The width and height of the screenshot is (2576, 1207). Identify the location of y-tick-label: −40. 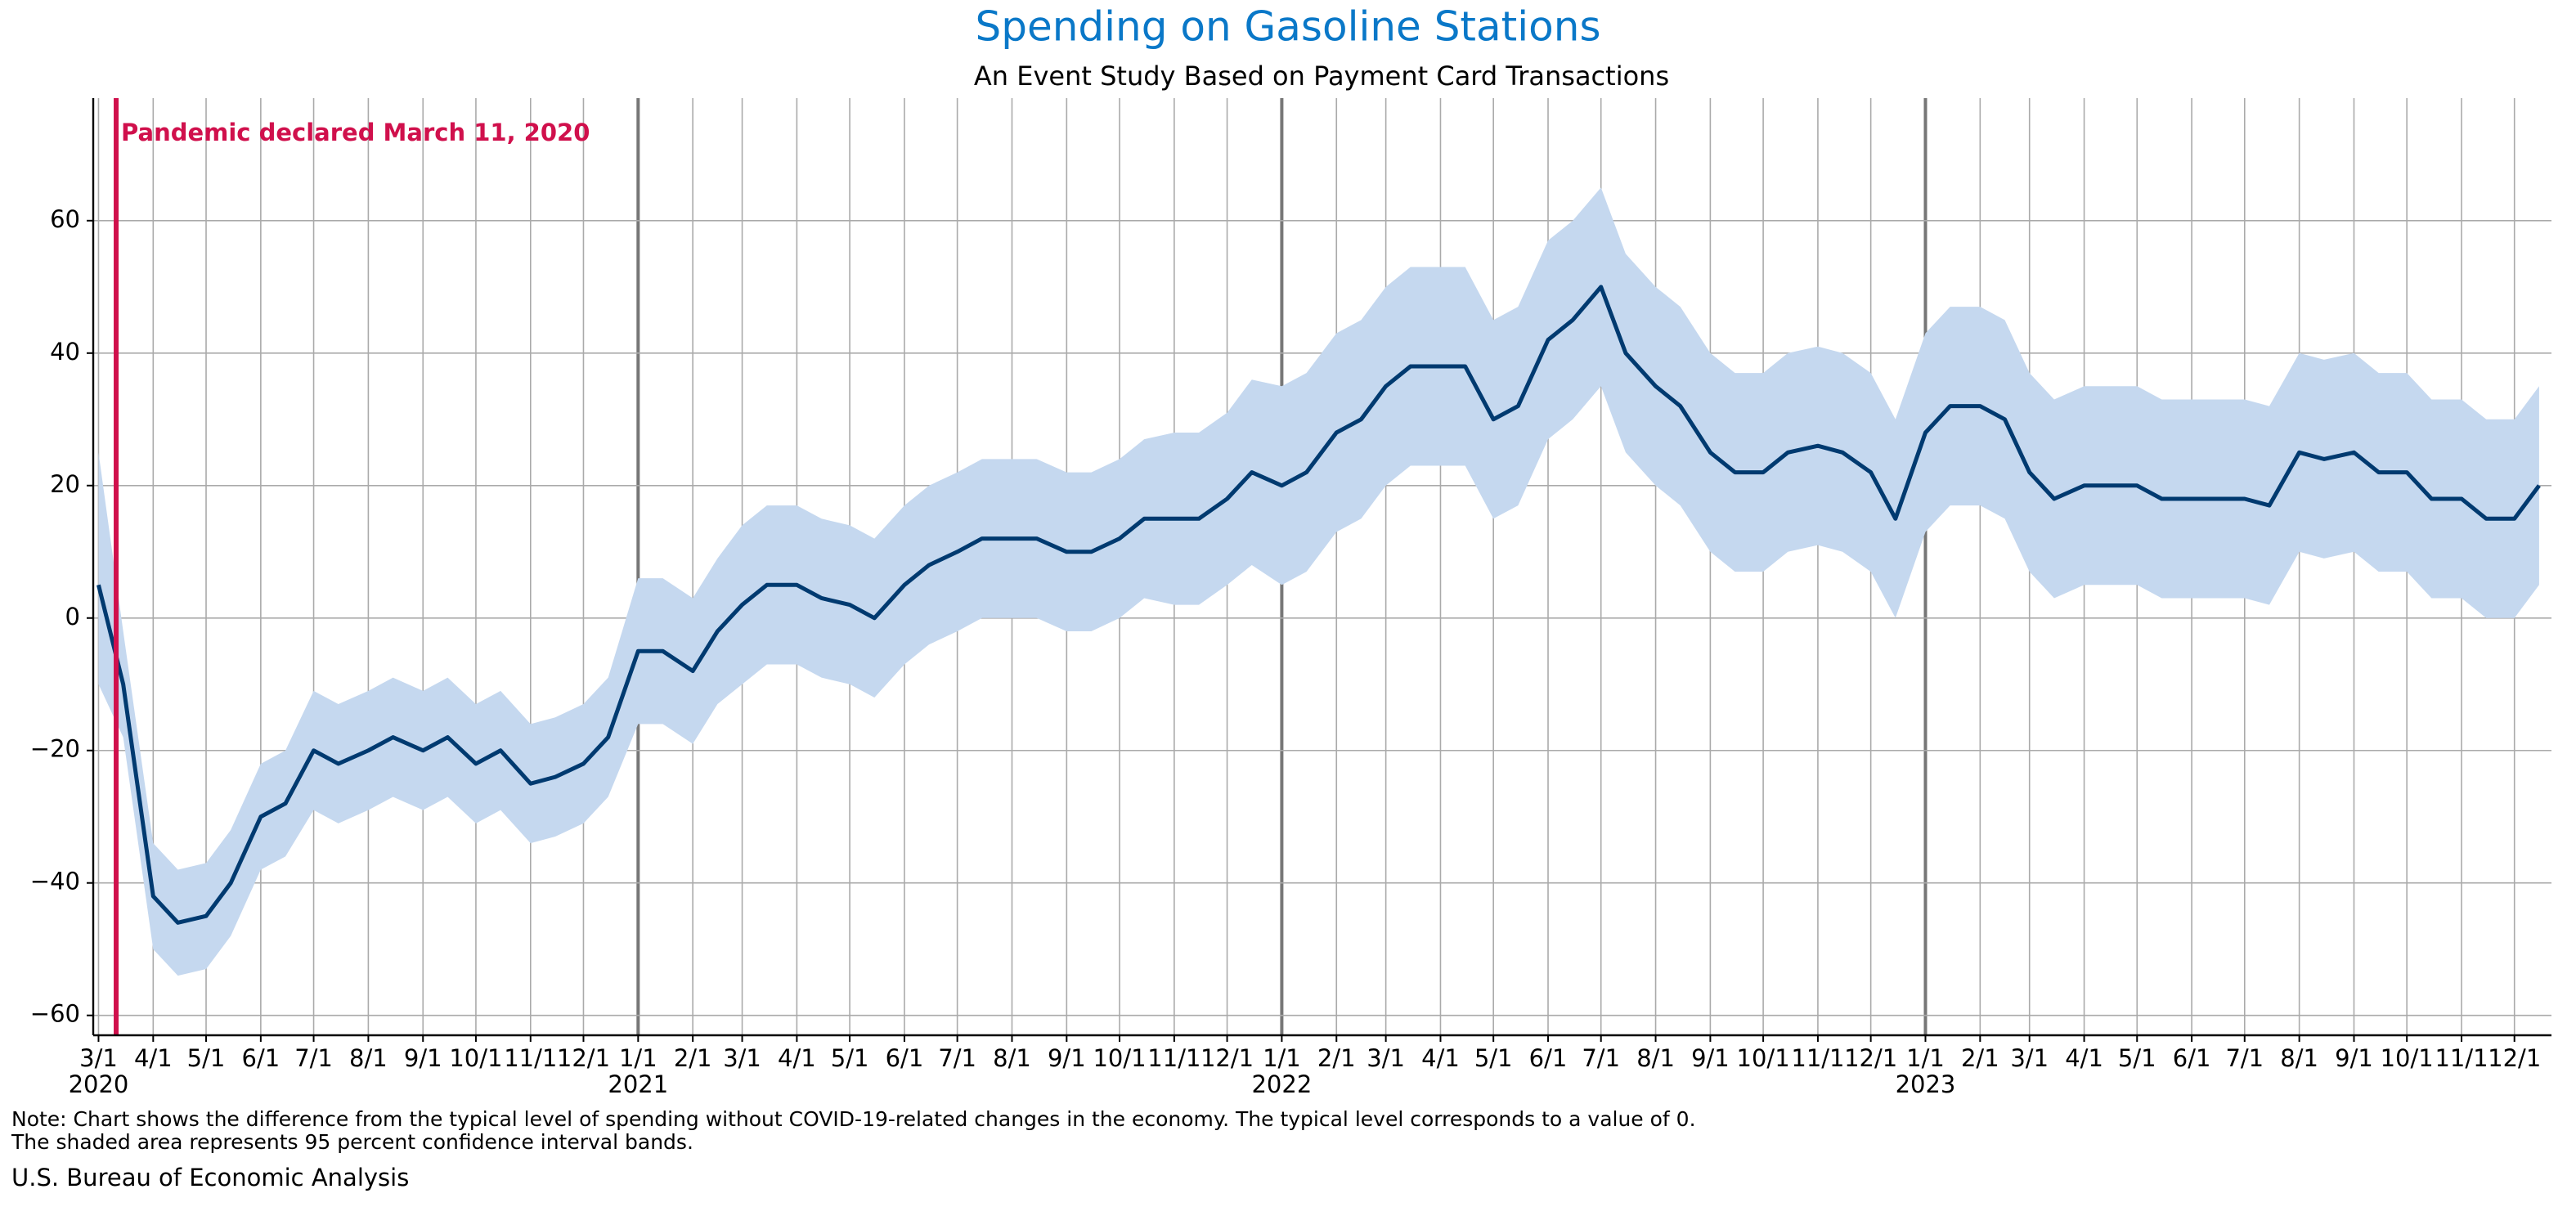
(55, 881).